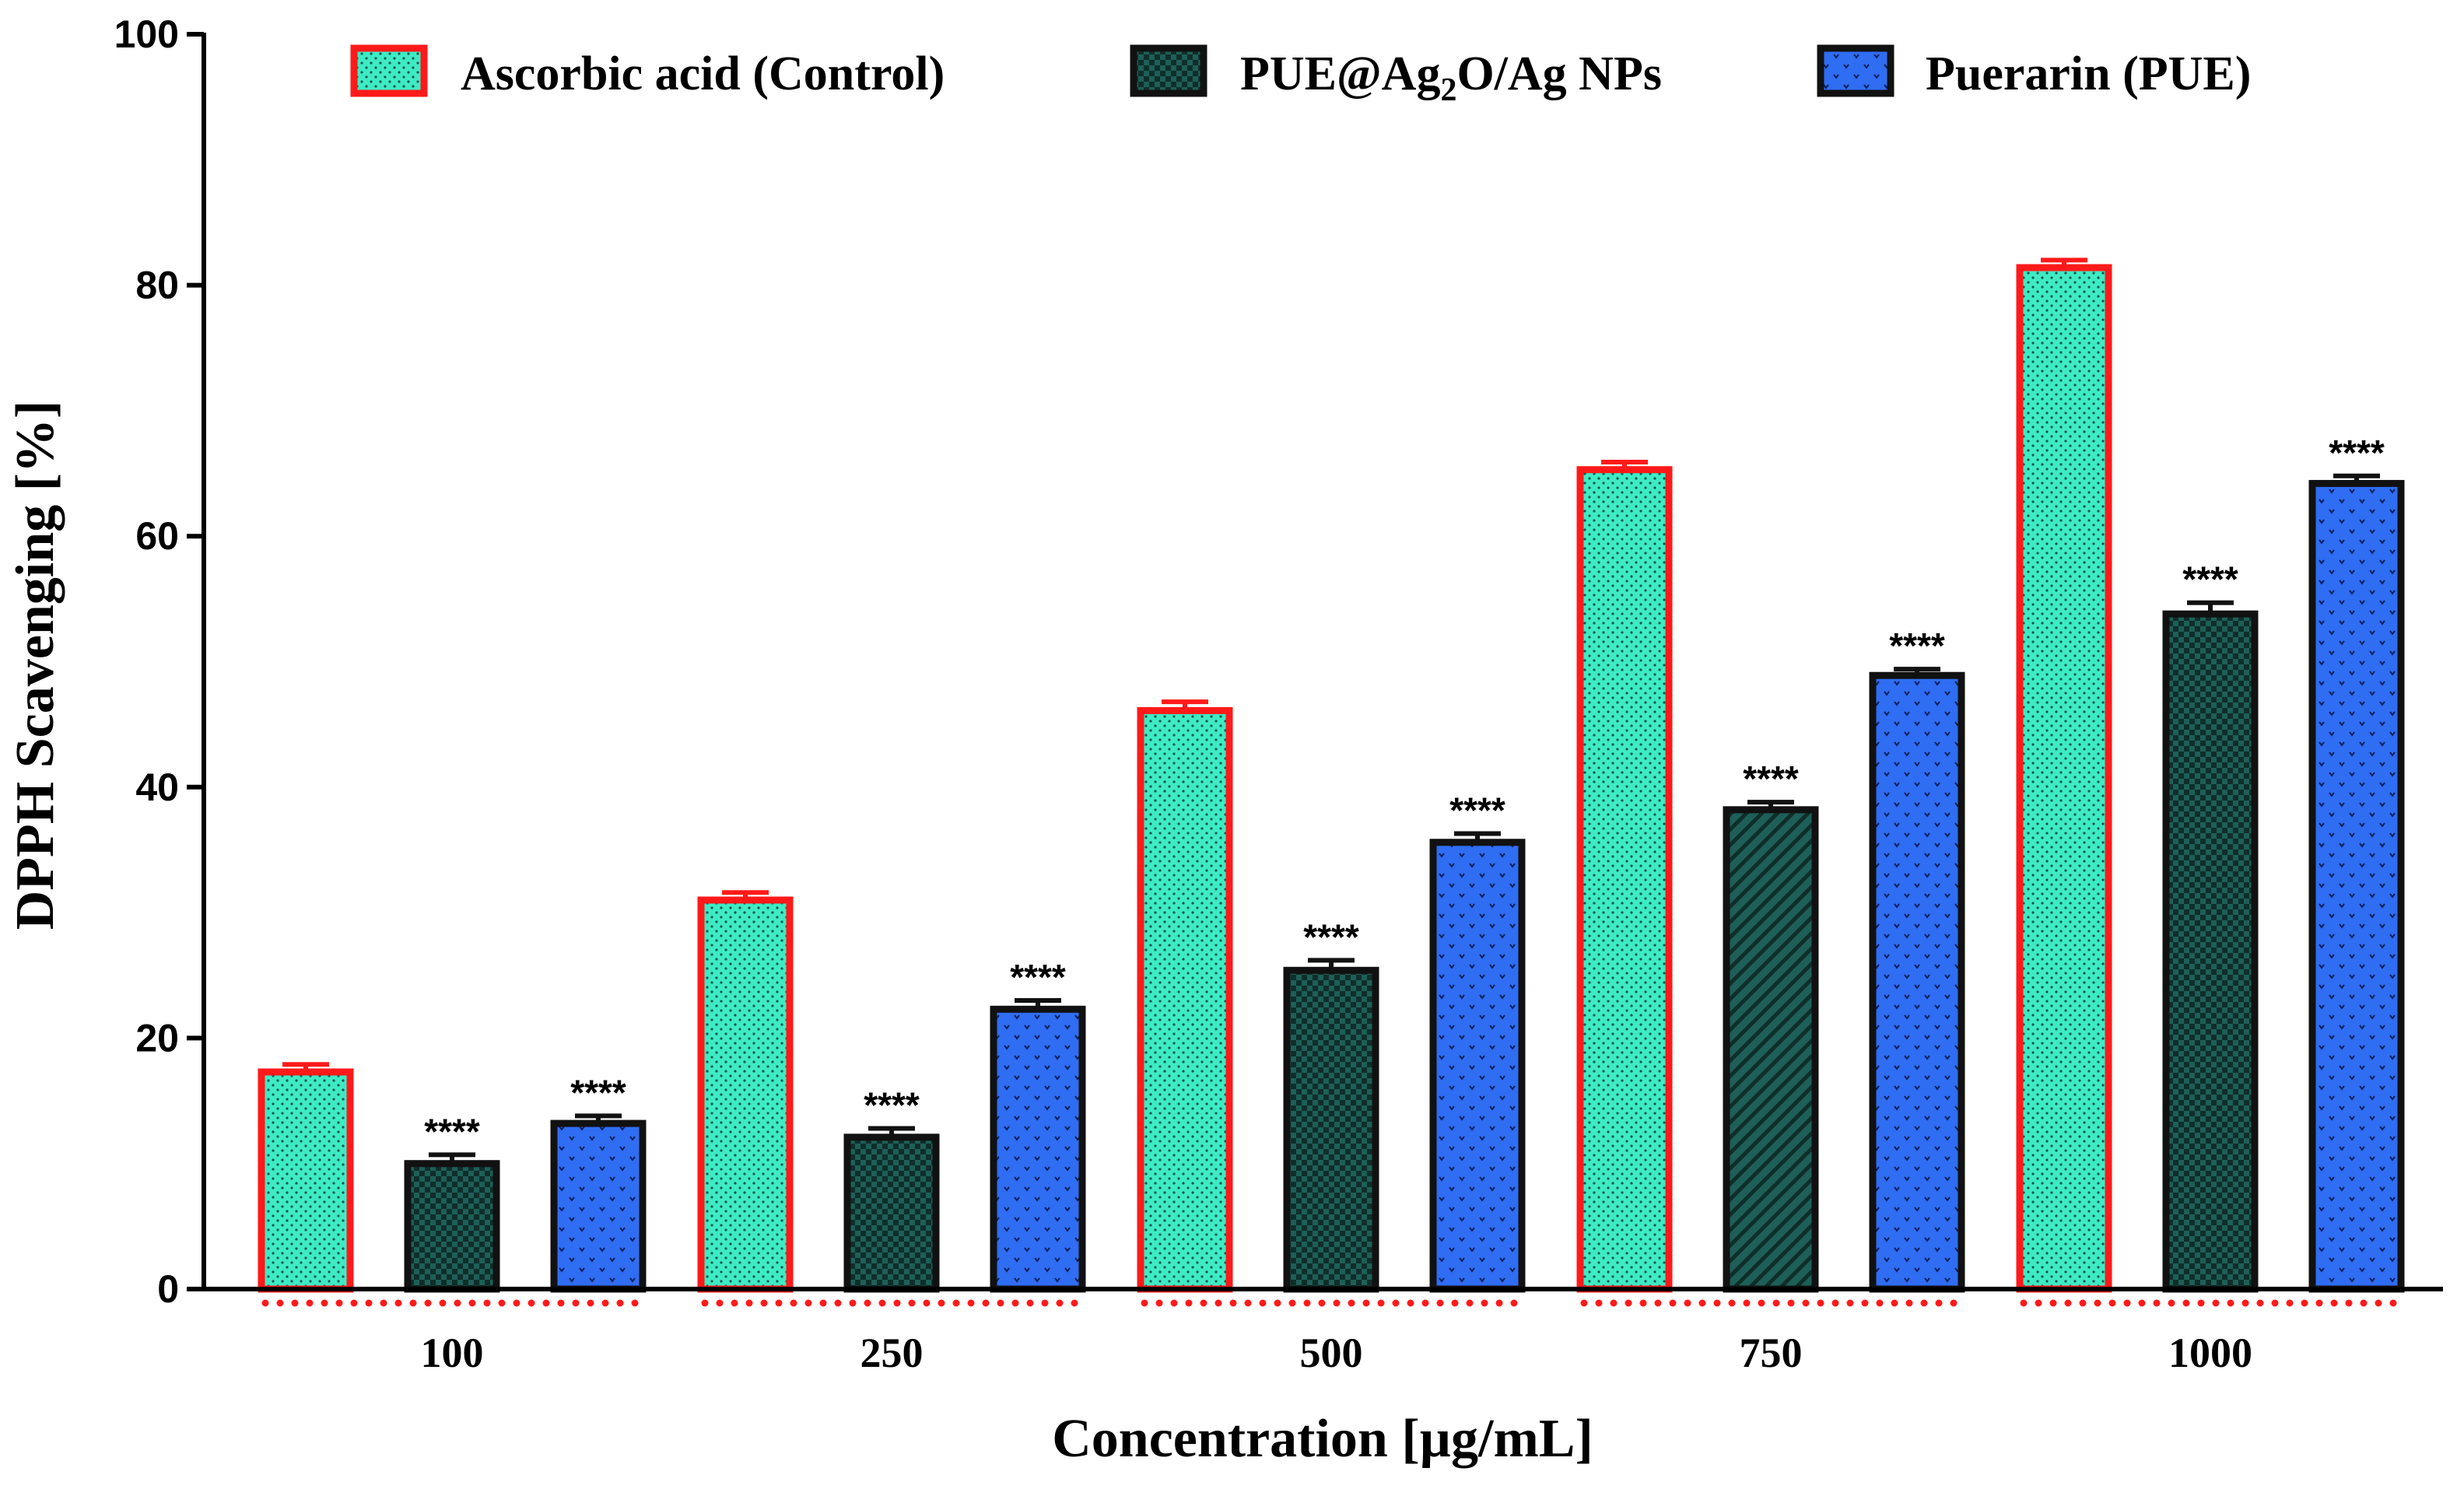 The height and width of the screenshot is (1489, 2464). Describe the element at coordinates (157, 286) in the screenshot. I see `y-tick-label: 80` at that location.